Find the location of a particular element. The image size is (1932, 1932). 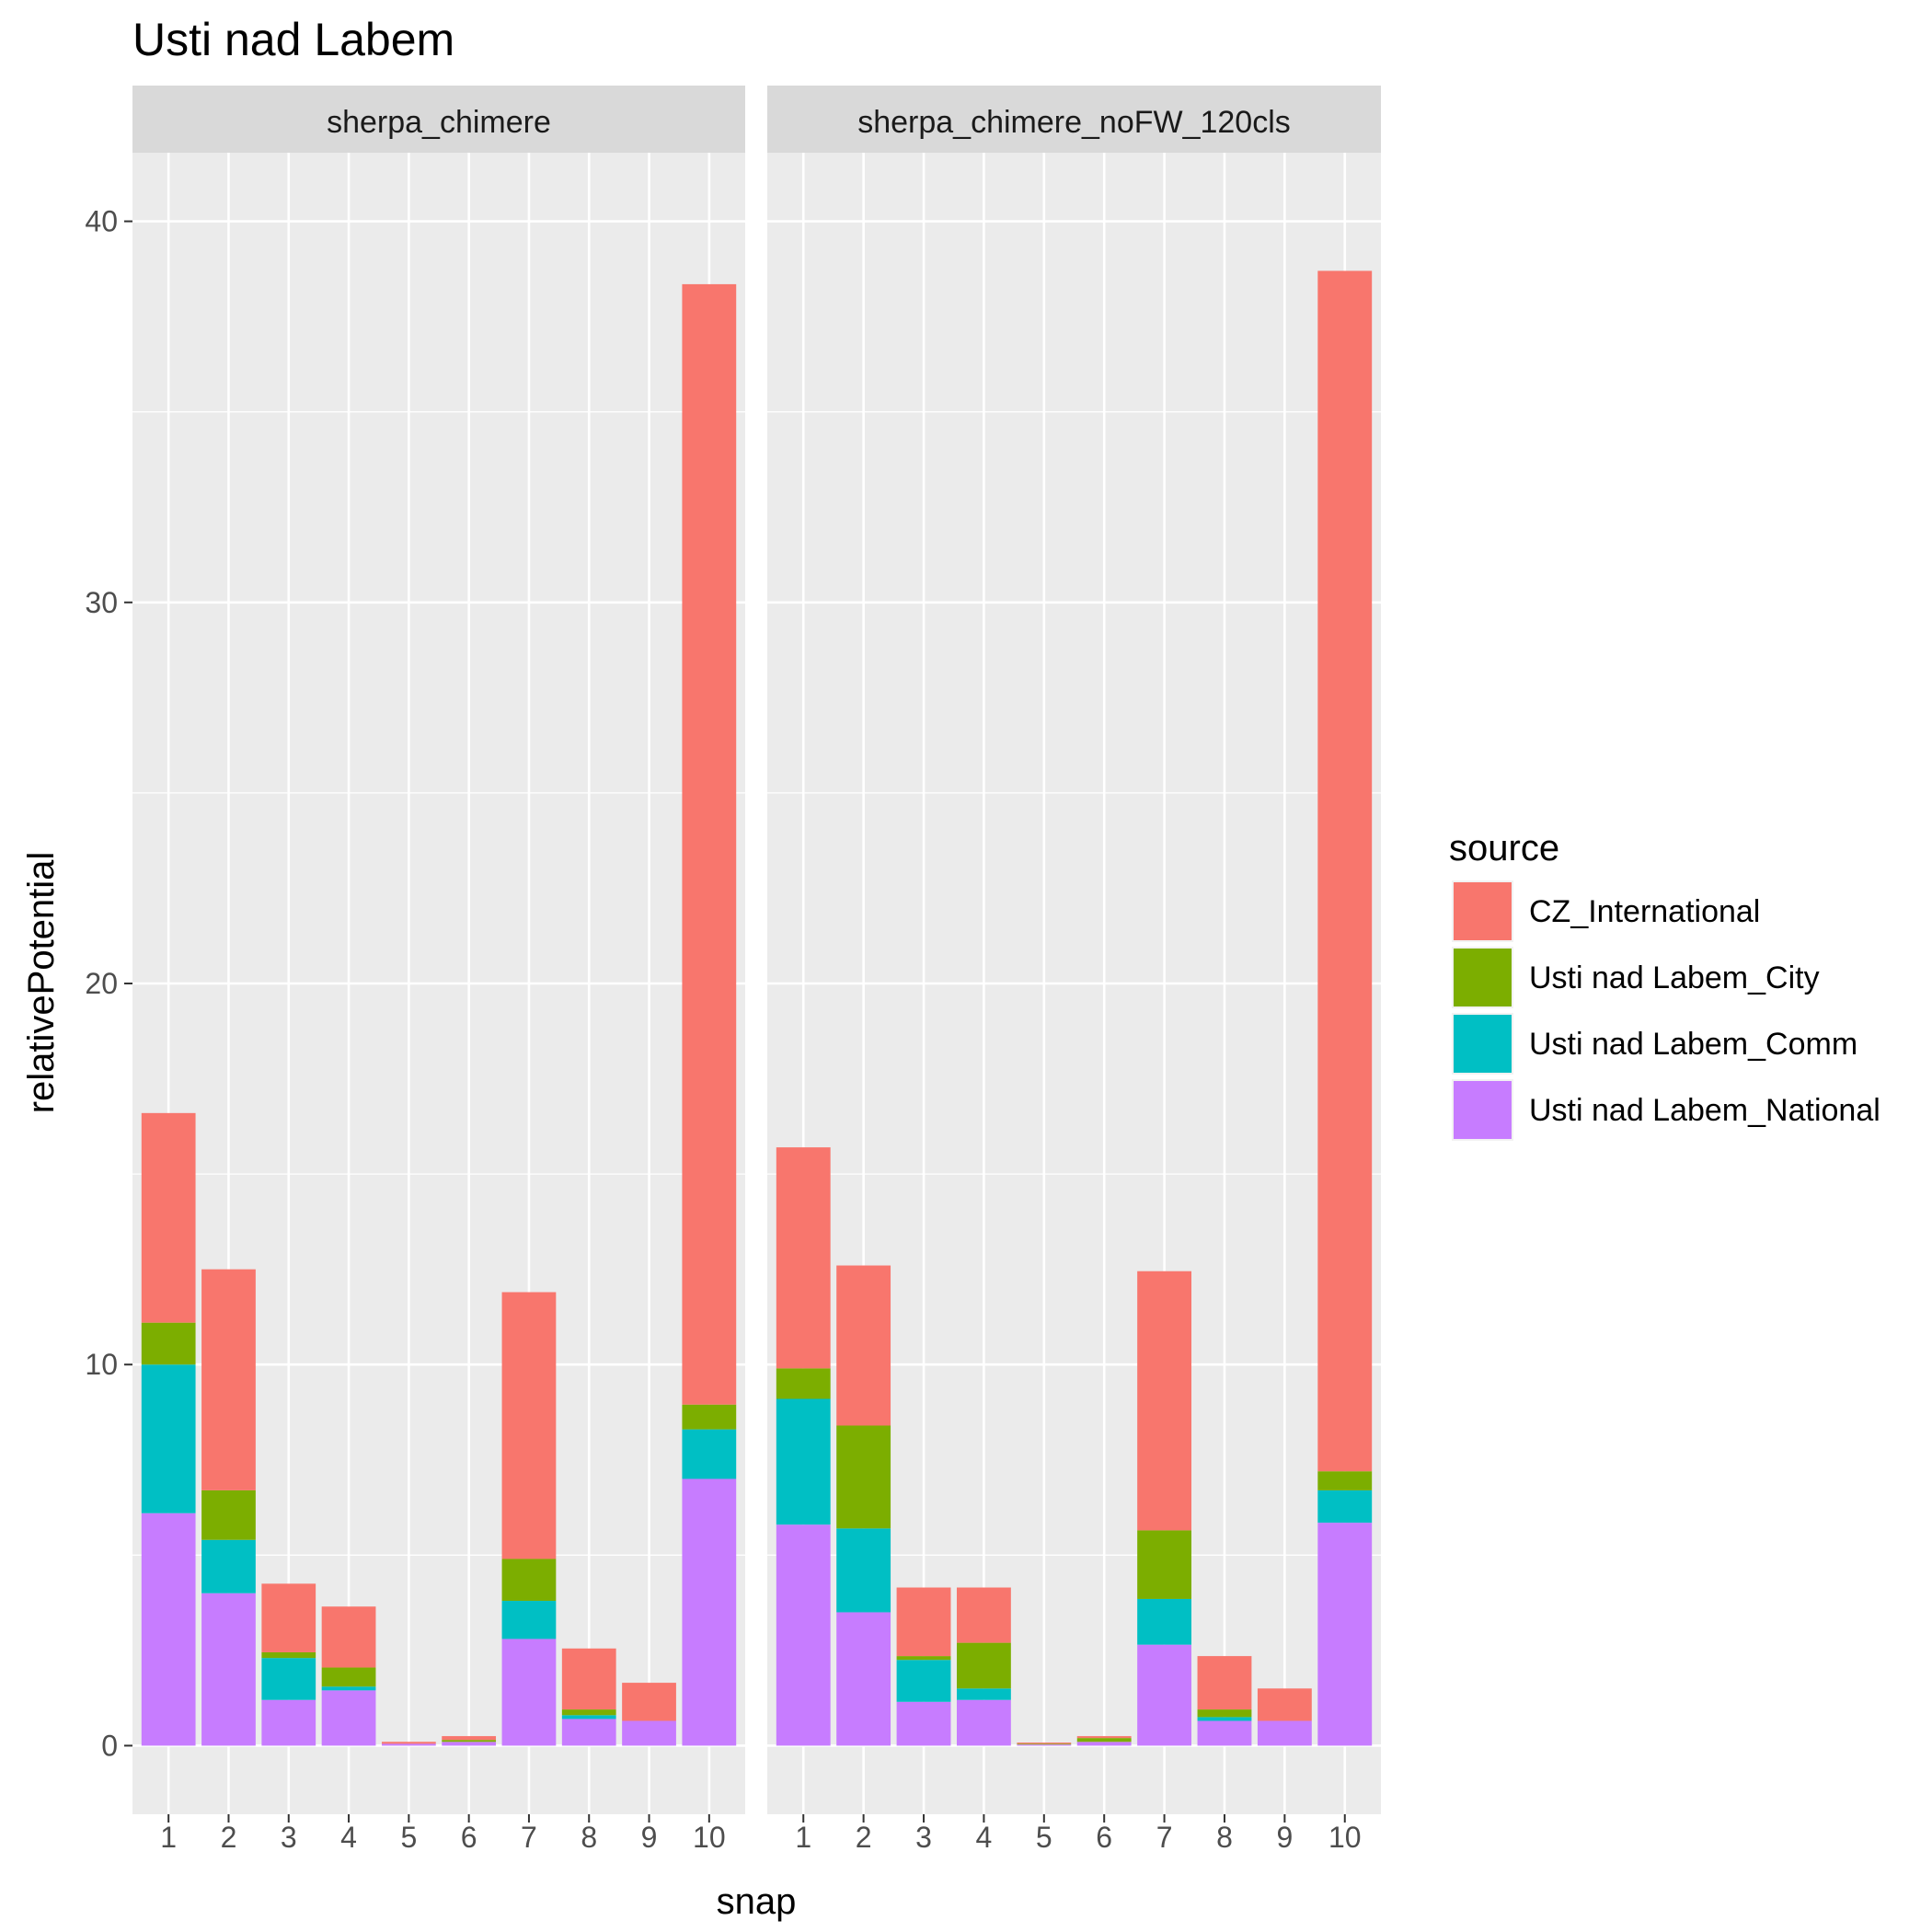

y-tick-label: 0 is located at coordinates (109, 1745).